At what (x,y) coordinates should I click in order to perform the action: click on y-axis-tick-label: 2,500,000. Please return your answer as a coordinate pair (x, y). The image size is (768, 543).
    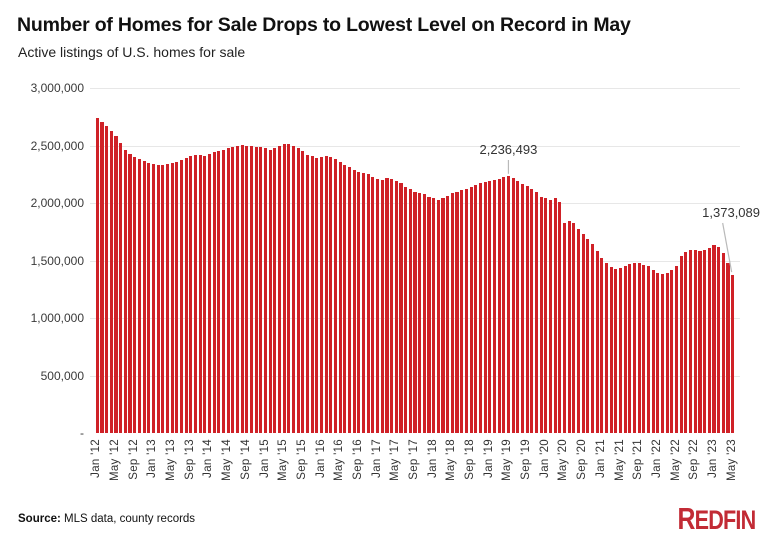
    Looking at the image, I should click on (57, 145).